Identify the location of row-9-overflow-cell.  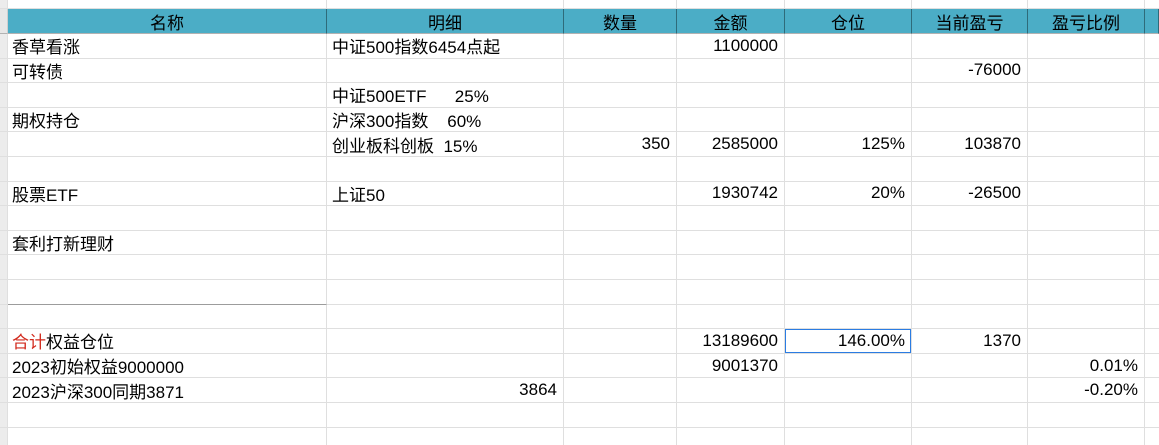
(1152, 267).